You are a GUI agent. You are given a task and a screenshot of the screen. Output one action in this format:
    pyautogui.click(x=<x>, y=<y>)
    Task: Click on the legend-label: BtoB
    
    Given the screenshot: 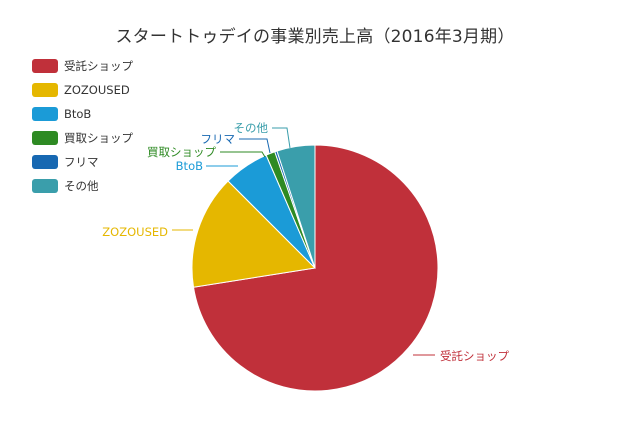 What is the action you would take?
    pyautogui.click(x=78, y=114)
    